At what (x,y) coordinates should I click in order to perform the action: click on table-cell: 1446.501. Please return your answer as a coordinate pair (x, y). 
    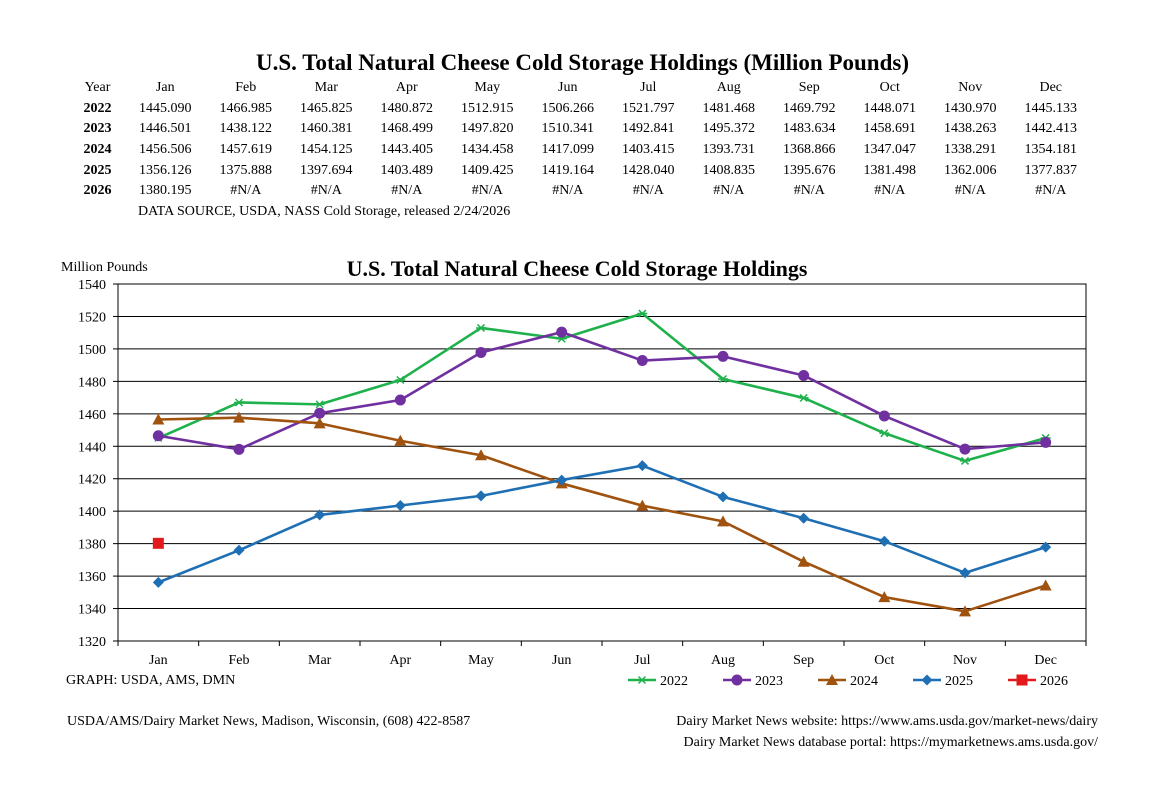
    Looking at the image, I should click on (165, 129).